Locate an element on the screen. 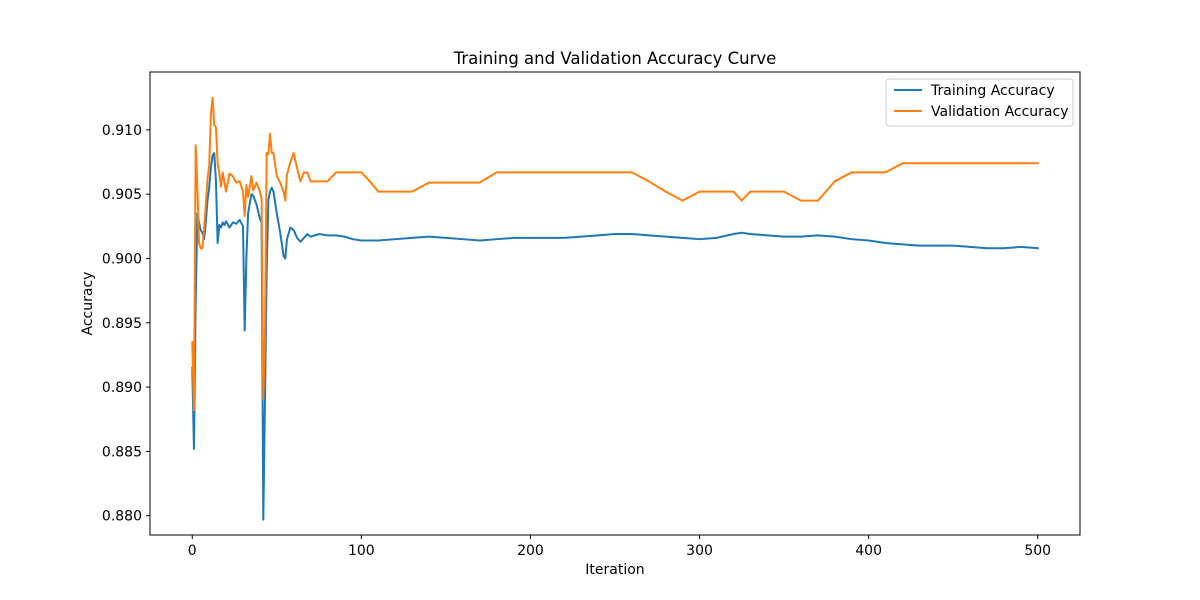  y-tick-label: 0.895 is located at coordinates (122, 324).